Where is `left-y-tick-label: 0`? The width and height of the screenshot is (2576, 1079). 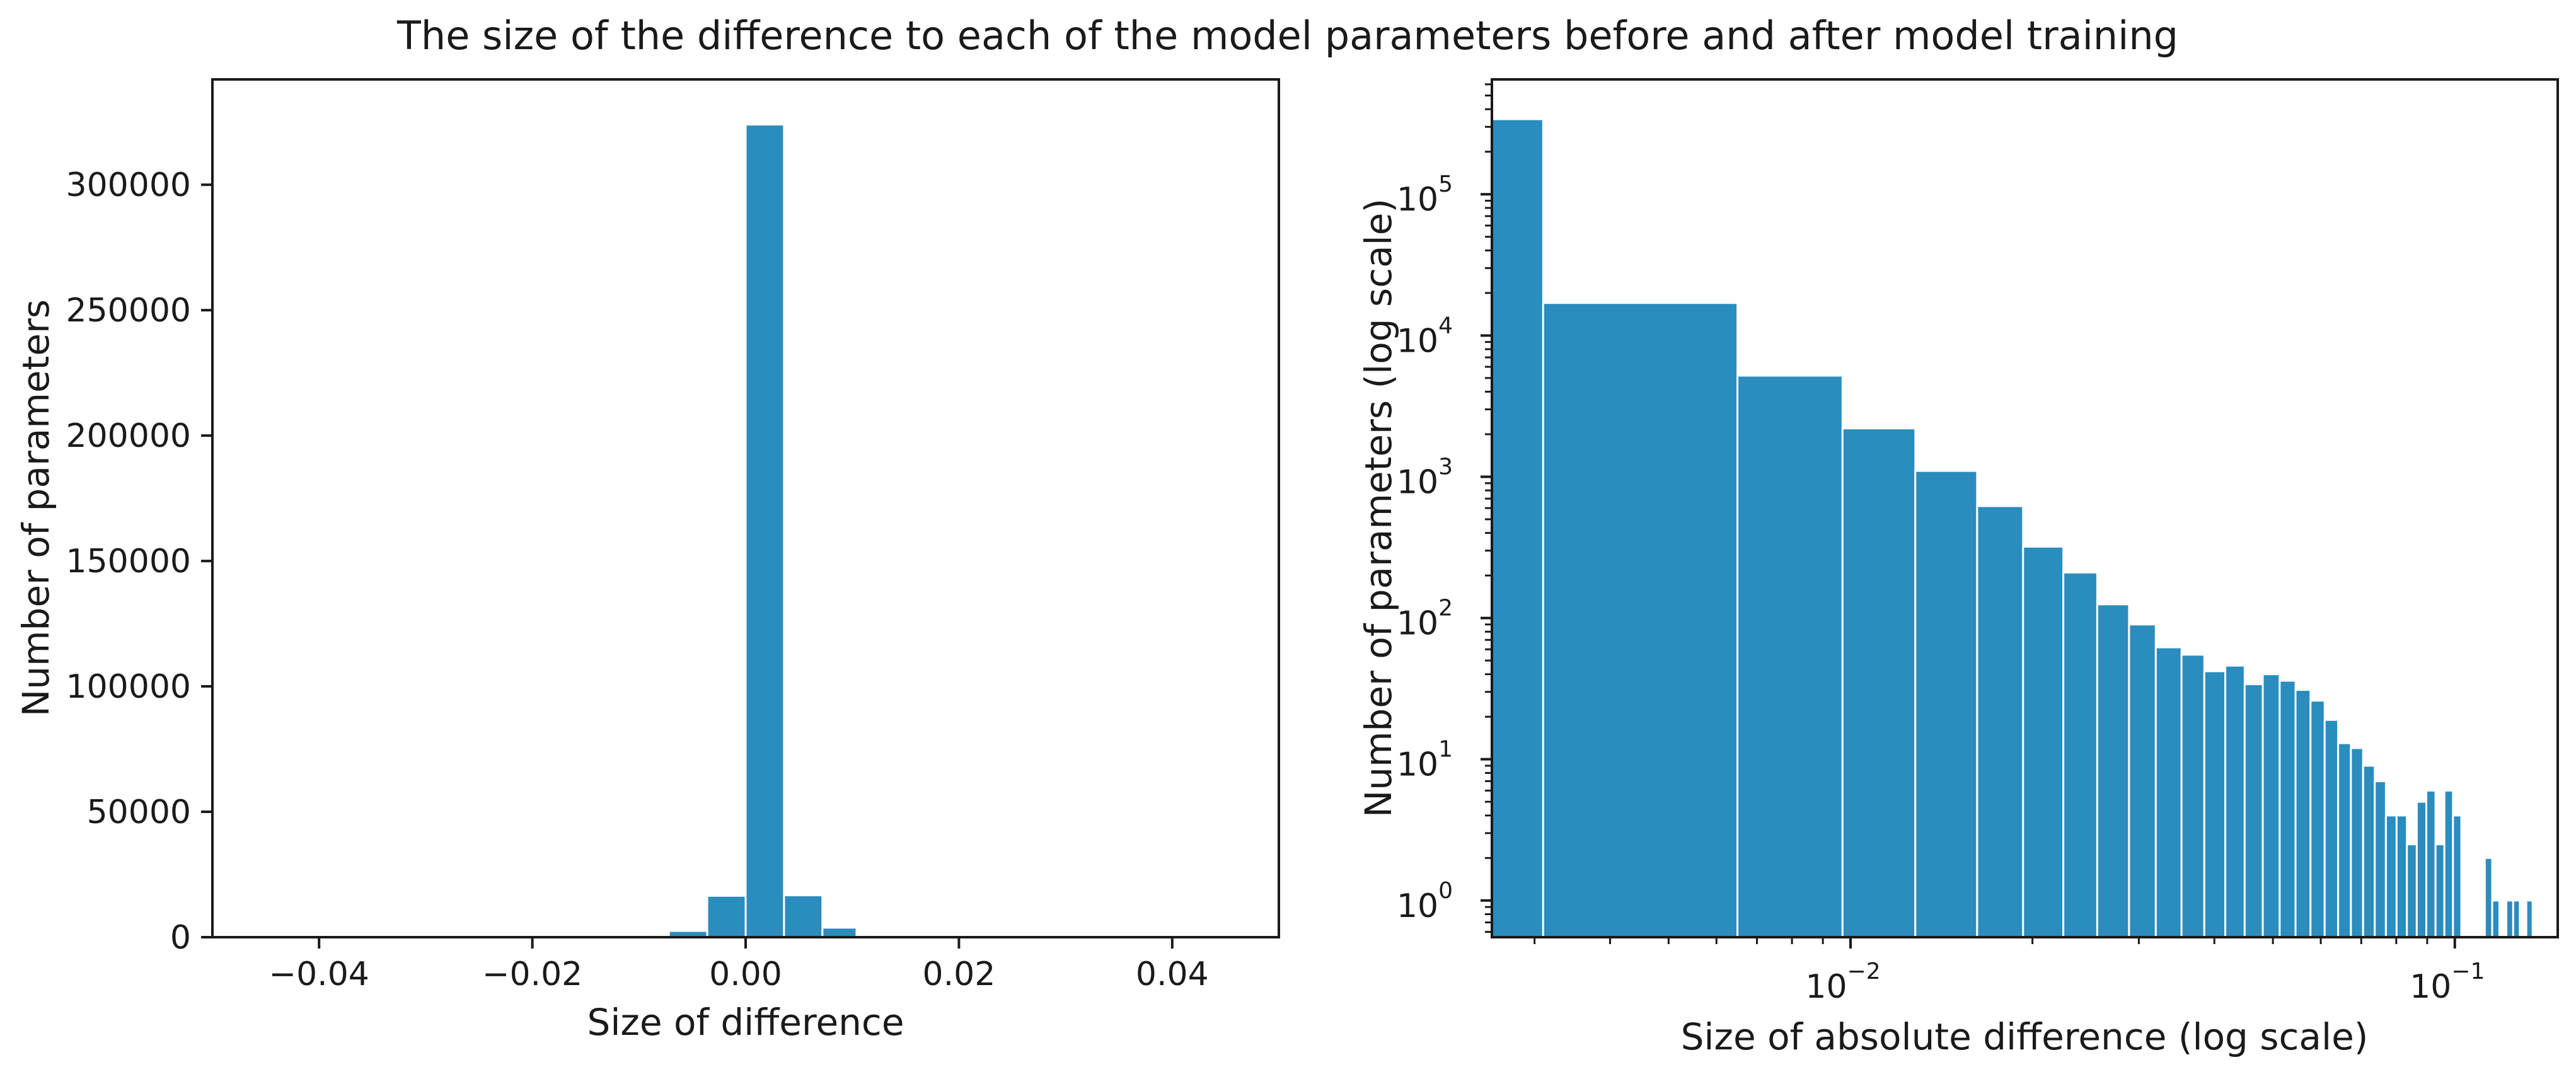
left-y-tick-label: 0 is located at coordinates (180, 938).